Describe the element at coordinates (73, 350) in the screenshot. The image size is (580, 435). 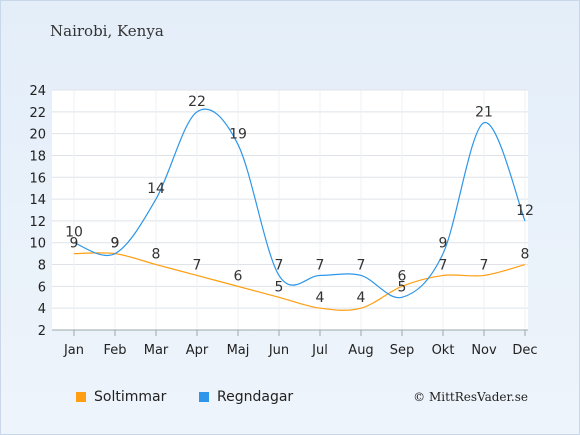
I see `x-tick-label: Jan` at that location.